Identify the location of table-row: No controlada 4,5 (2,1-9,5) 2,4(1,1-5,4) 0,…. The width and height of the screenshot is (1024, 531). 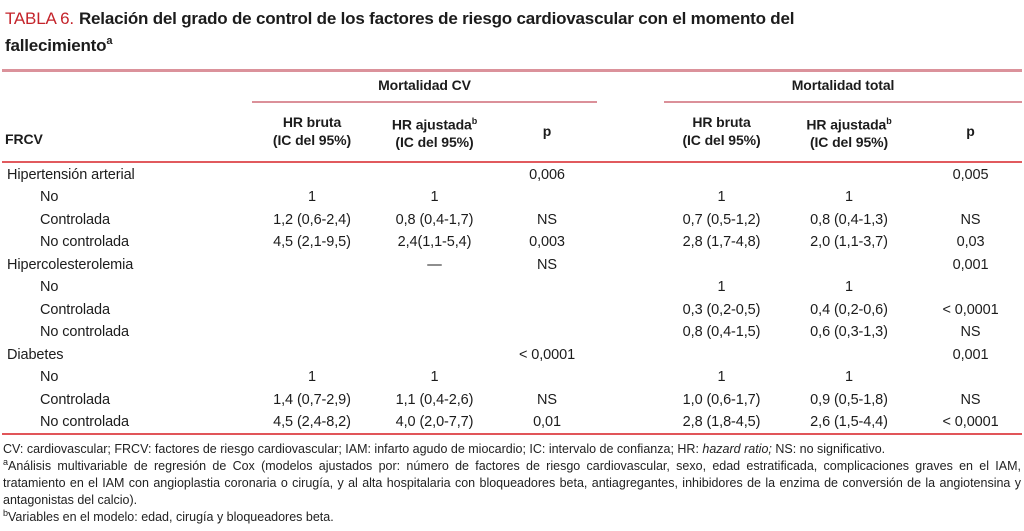
(512, 242).